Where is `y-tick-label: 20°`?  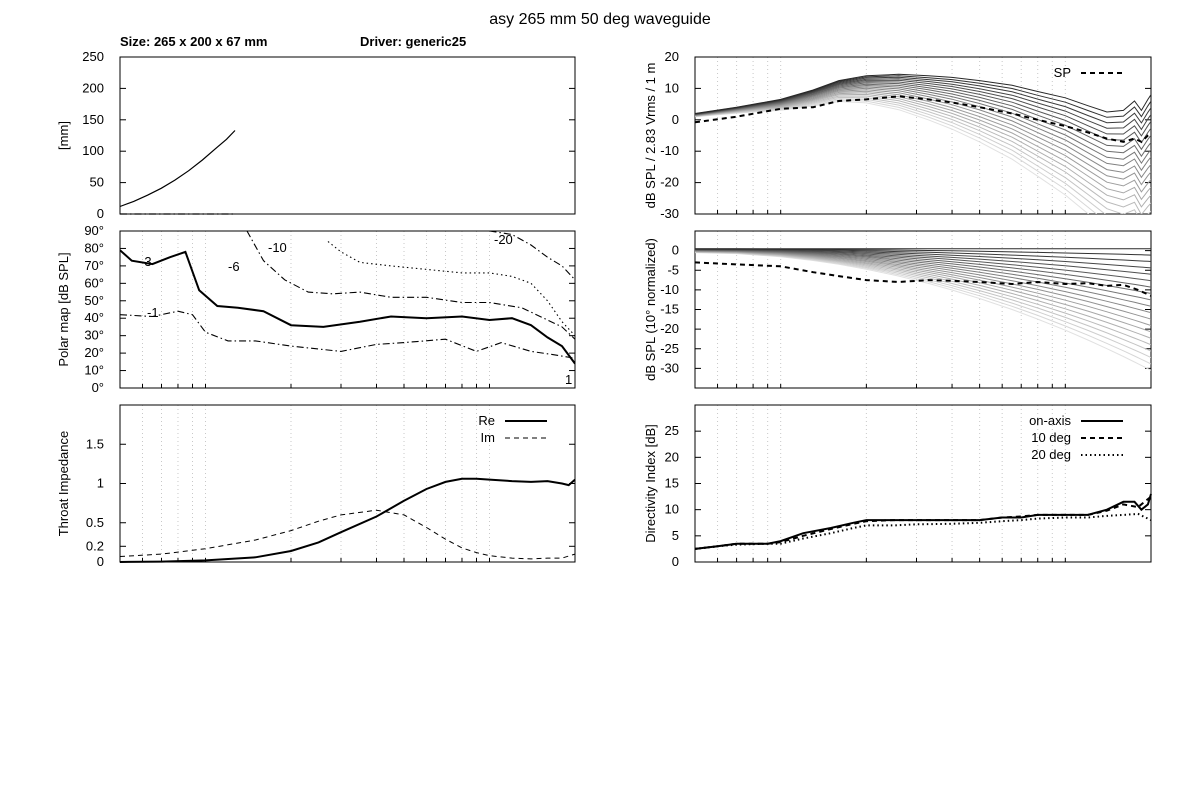 y-tick-label: 20° is located at coordinates (94, 352).